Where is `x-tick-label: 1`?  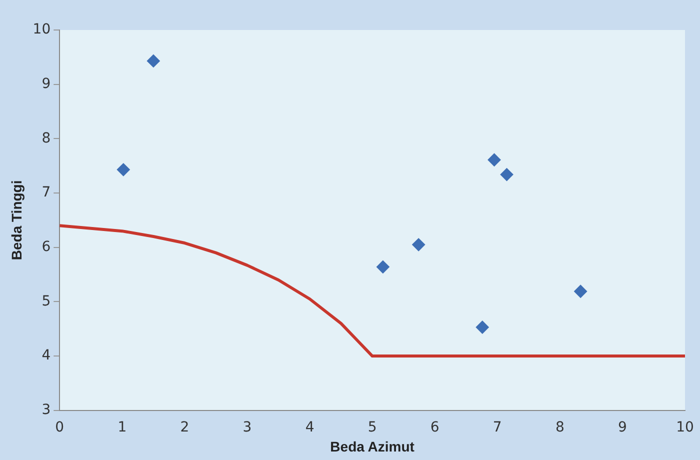 x-tick-label: 1 is located at coordinates (122, 427).